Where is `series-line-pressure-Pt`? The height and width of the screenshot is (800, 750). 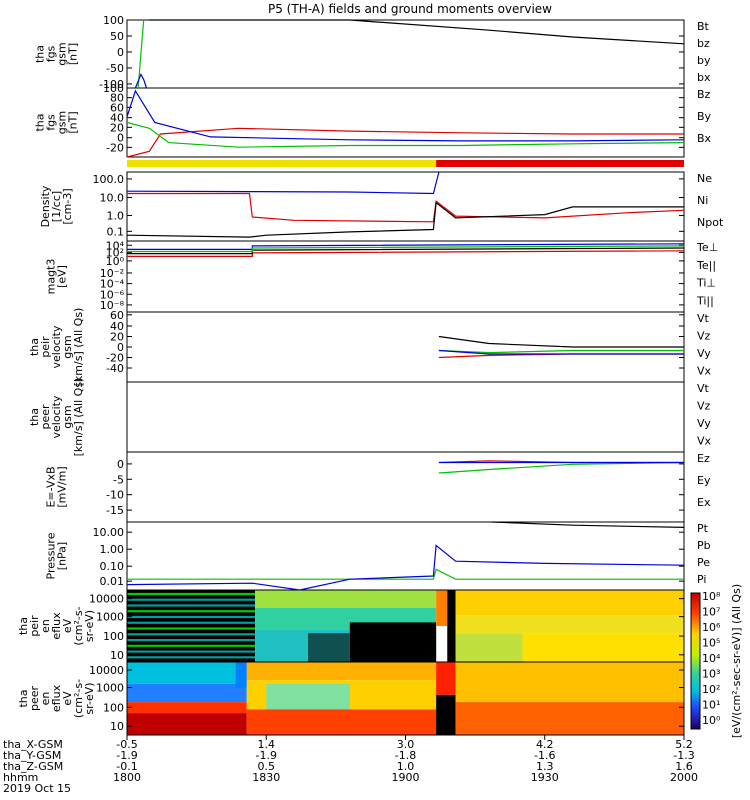 series-line-pressure-Pt is located at coordinates (588, 524).